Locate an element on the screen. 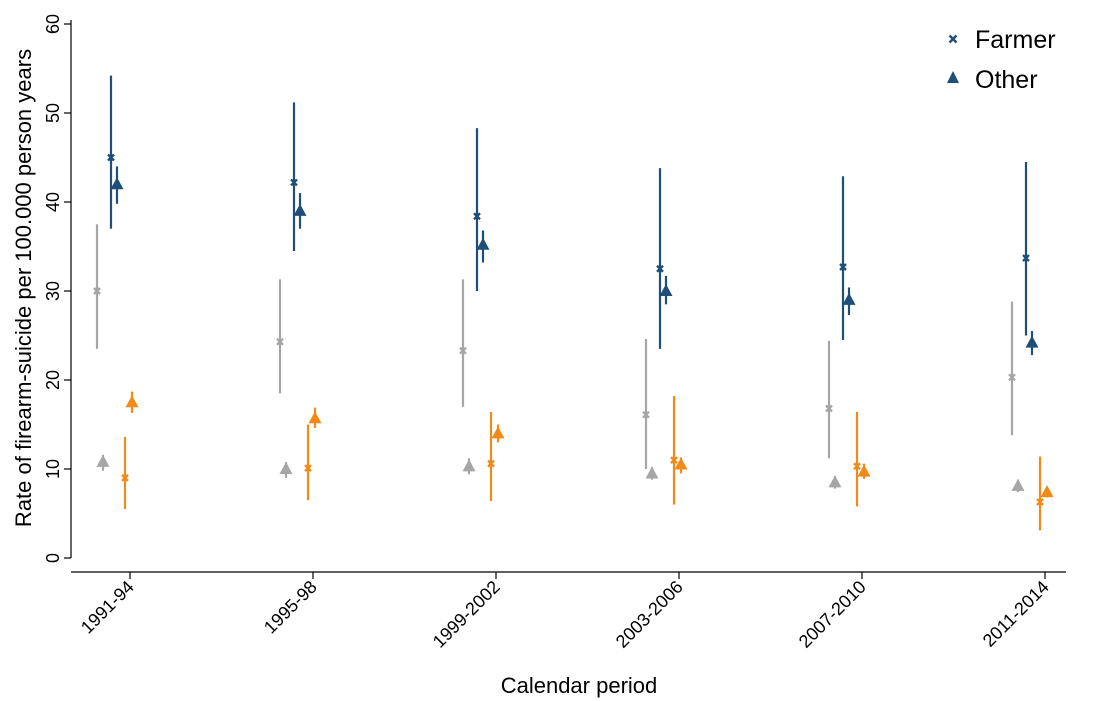 The width and height of the screenshot is (1096, 701). y-tick-label: 10 is located at coordinates (53, 469).